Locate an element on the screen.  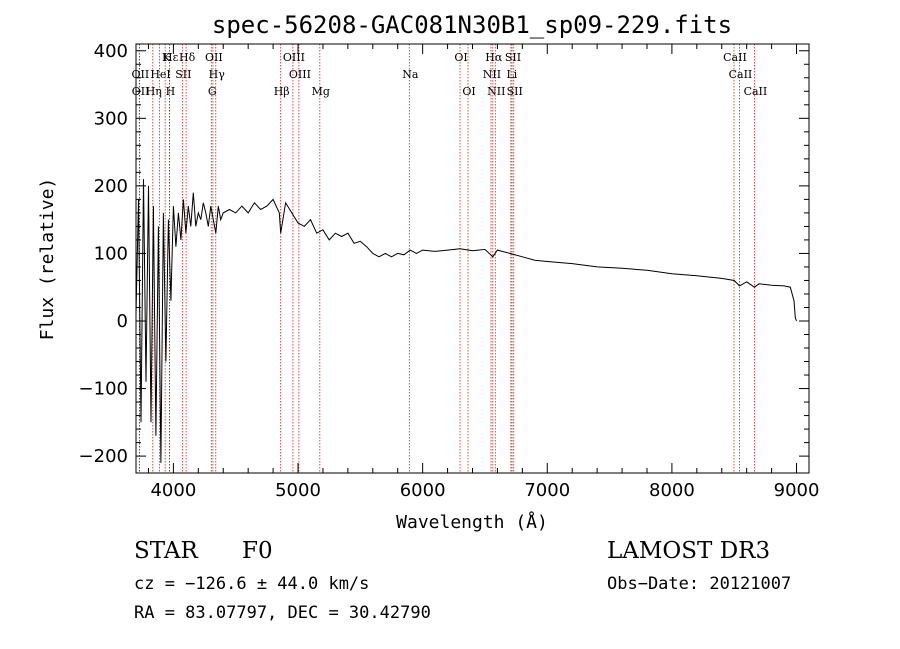
survey-name: LAMOST DR3 is located at coordinates (689, 551).